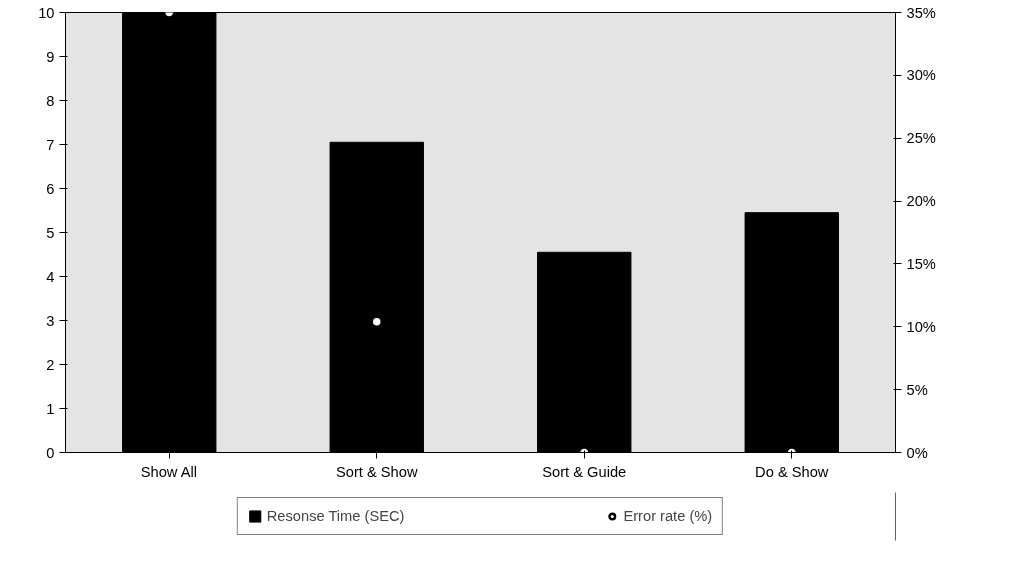 The image size is (1015, 588). Describe the element at coordinates (46, 12) in the screenshot. I see `y-tick-label: 10` at that location.